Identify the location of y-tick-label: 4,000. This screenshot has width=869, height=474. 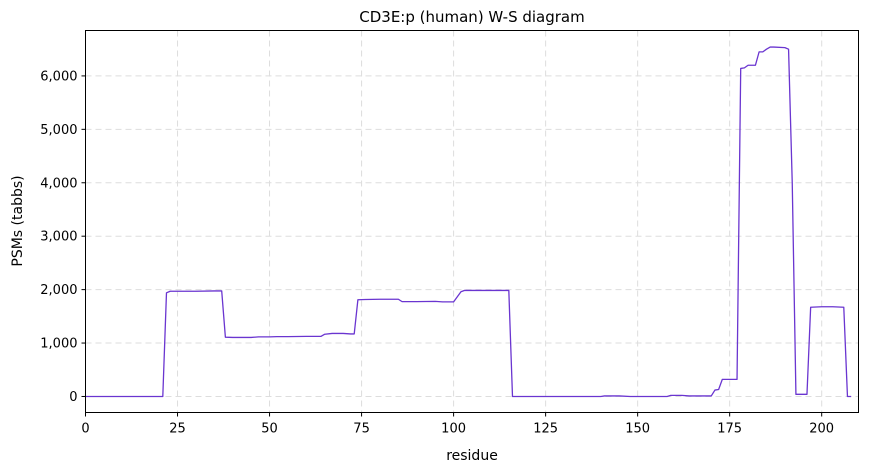
(58, 183).